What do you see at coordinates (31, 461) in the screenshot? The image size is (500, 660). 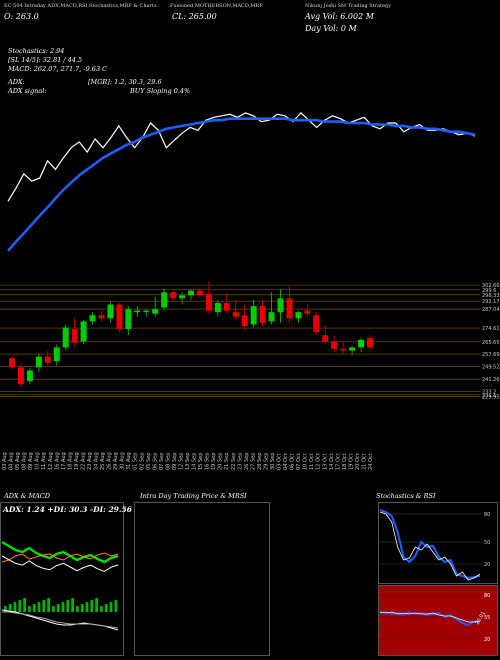 I see `x-tick-label: 09 Aug` at bounding box center [31, 461].